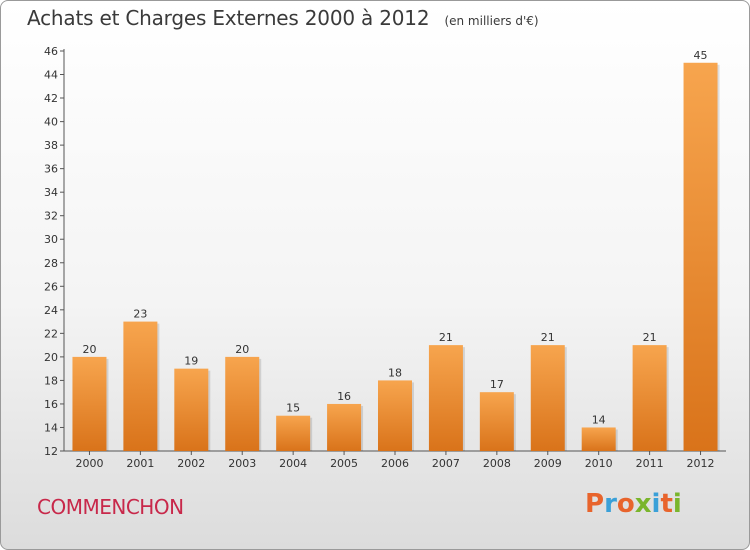  I want to click on y-tick-label: 26, so click(51, 286).